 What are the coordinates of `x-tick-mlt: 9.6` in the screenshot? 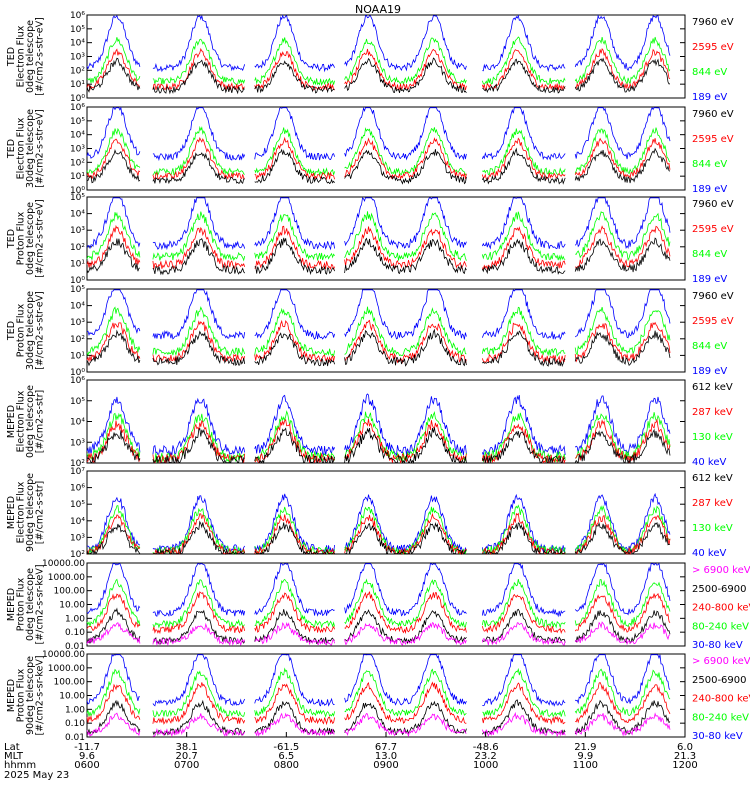 It's located at (87, 756).